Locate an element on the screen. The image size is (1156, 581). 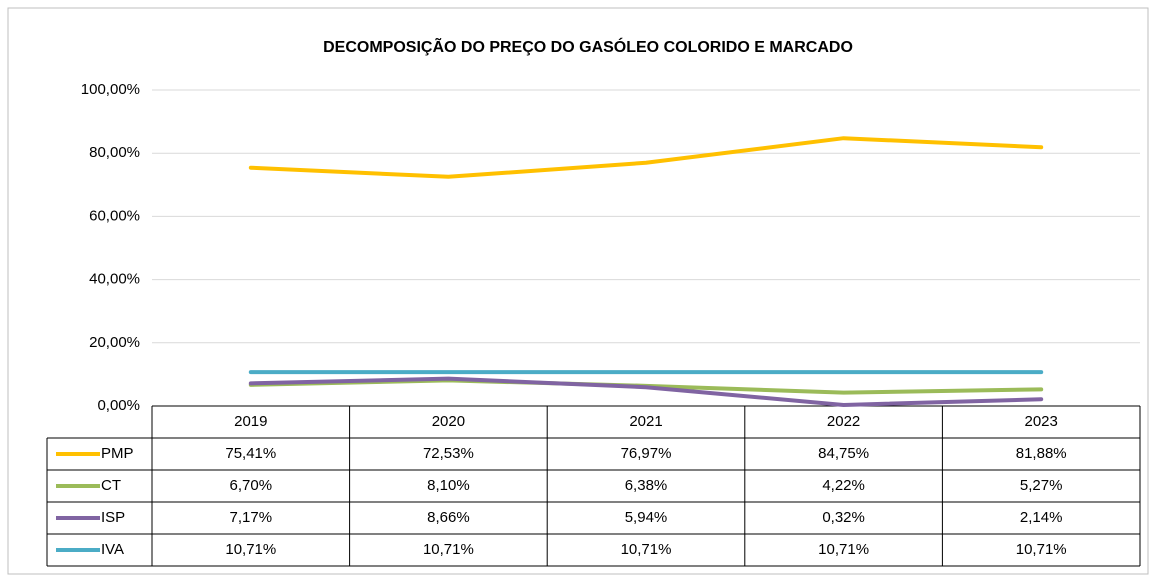
y-tick-label: 60,00% is located at coordinates (114, 215).